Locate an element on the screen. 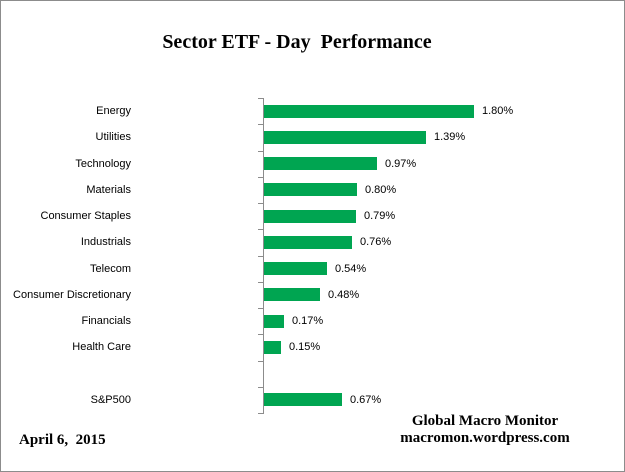  category-label-industrials: Industrials is located at coordinates (105, 242).